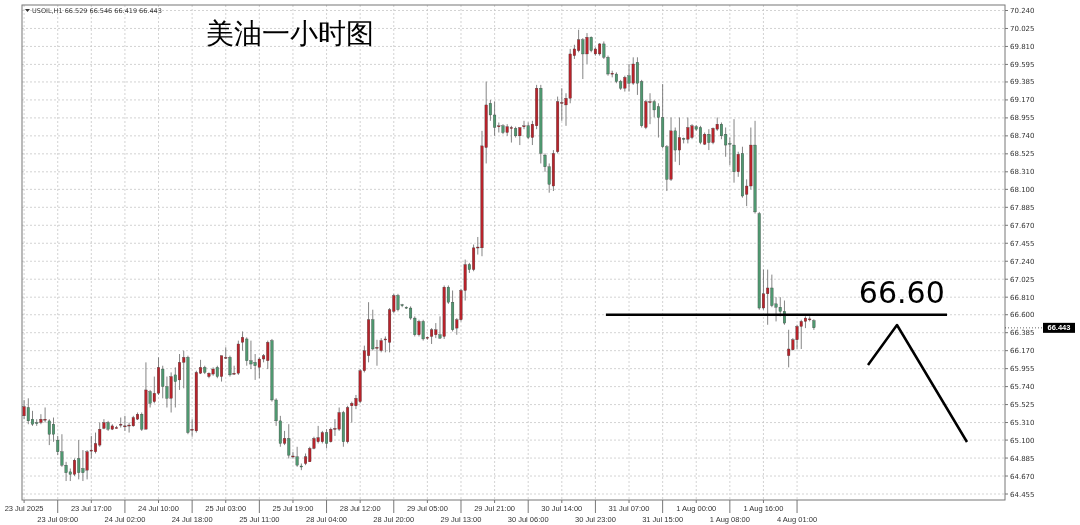 The width and height of the screenshot is (1080, 525). Describe the element at coordinates (901, 292) in the screenshot. I see `ref-line-label: 66.60` at that location.